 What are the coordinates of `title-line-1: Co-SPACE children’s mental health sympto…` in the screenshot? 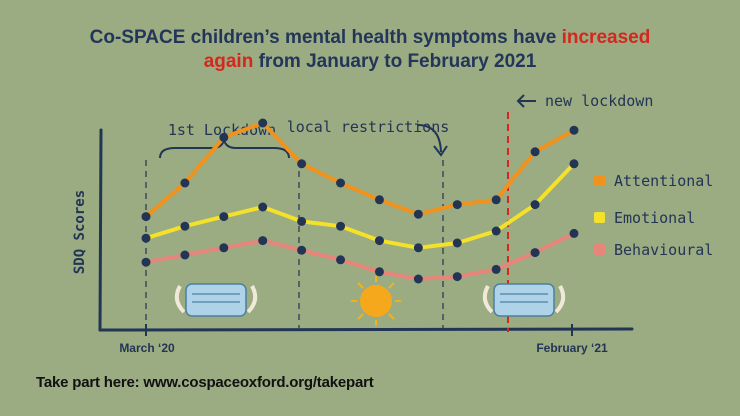 It's located at (370, 38).